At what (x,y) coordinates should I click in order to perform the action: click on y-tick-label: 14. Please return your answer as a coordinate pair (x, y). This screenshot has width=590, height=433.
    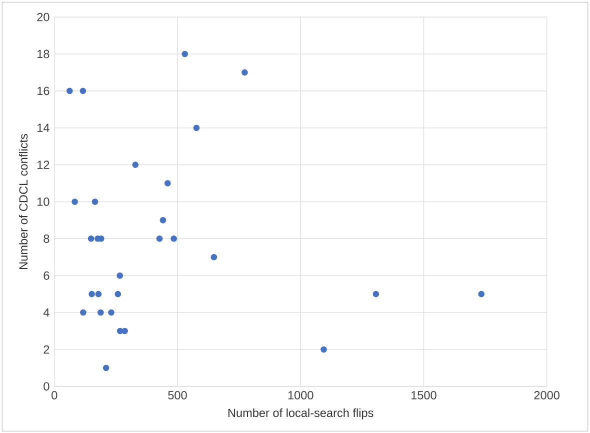
    Looking at the image, I should click on (44, 128).